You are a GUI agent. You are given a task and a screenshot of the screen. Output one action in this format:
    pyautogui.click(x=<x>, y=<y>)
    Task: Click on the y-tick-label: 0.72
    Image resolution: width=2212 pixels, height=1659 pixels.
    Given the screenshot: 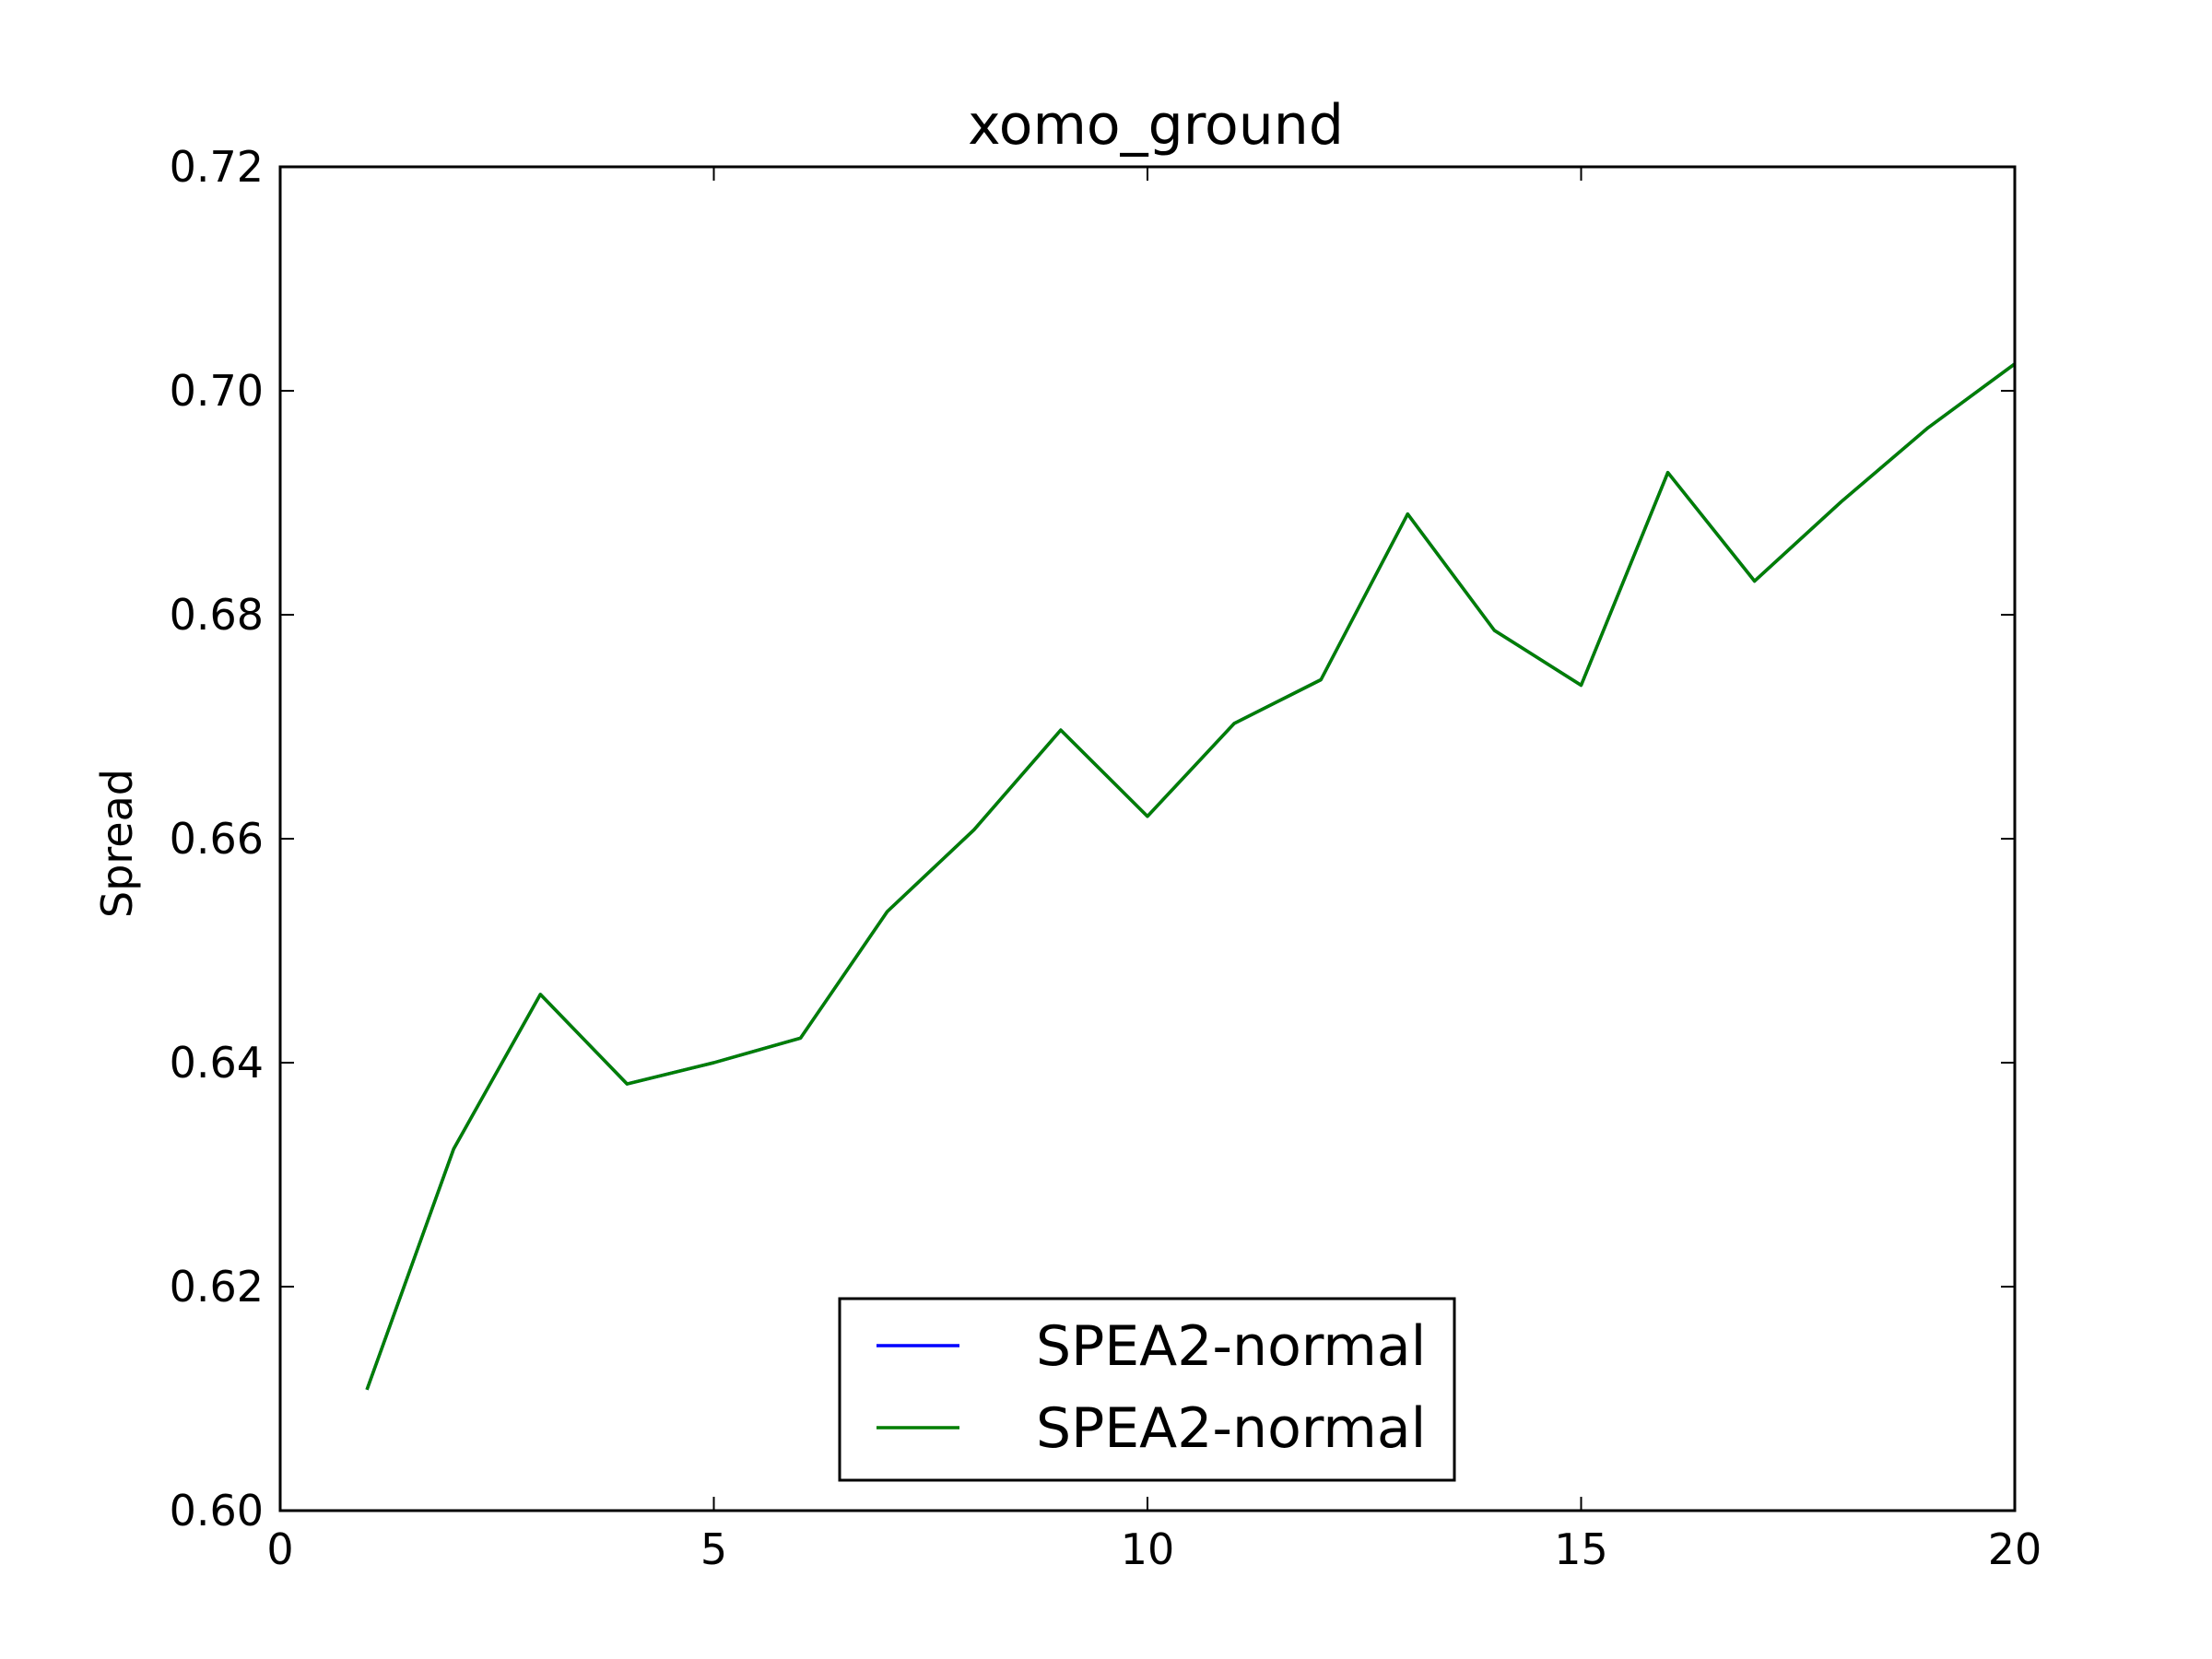 What is the action you would take?
    pyautogui.click(x=217, y=167)
    